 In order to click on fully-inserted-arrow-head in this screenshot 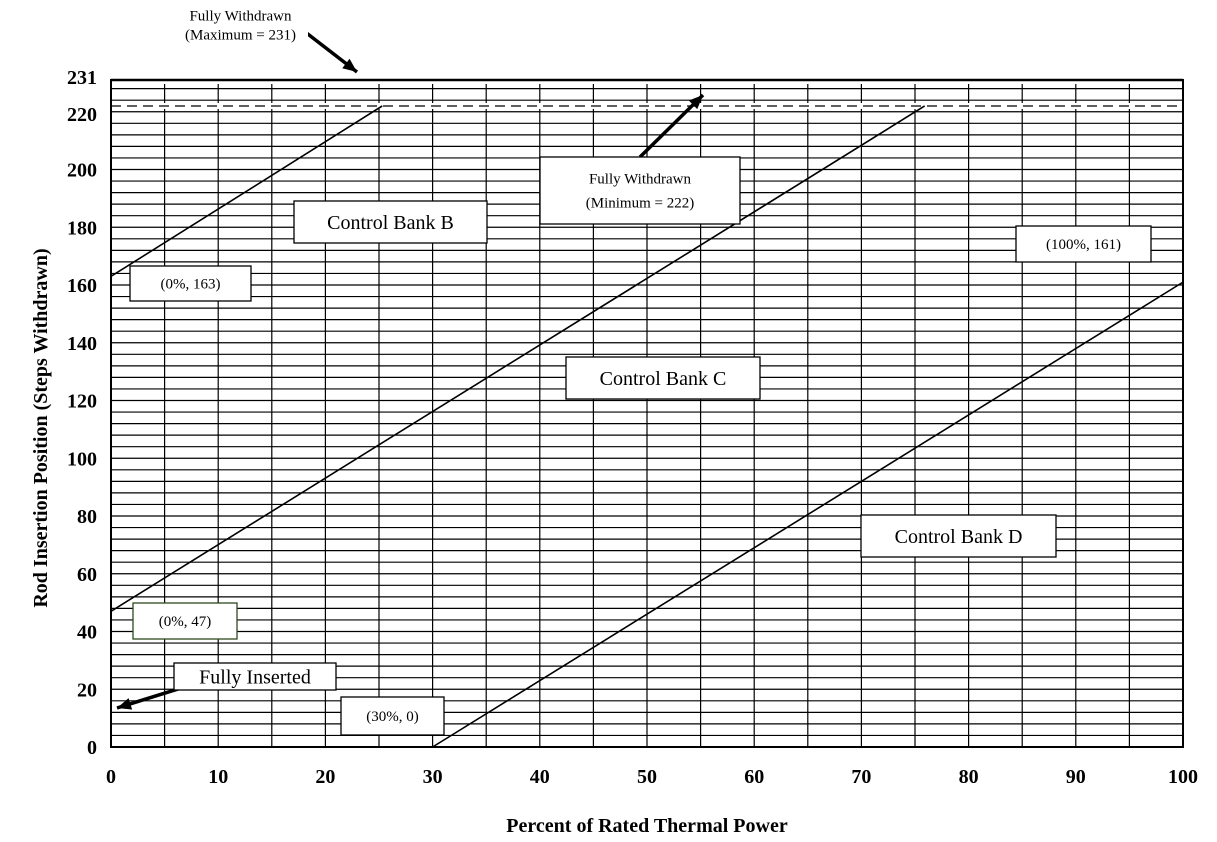, I will do `click(125, 704)`.